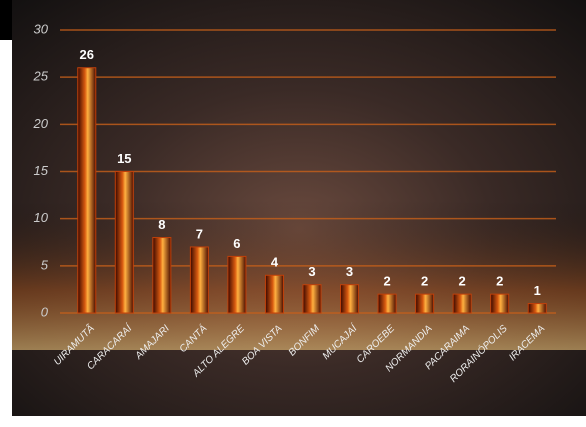 This screenshot has width=586, height=427. Describe the element at coordinates (41, 170) in the screenshot. I see `y-tick-label: 15` at that location.